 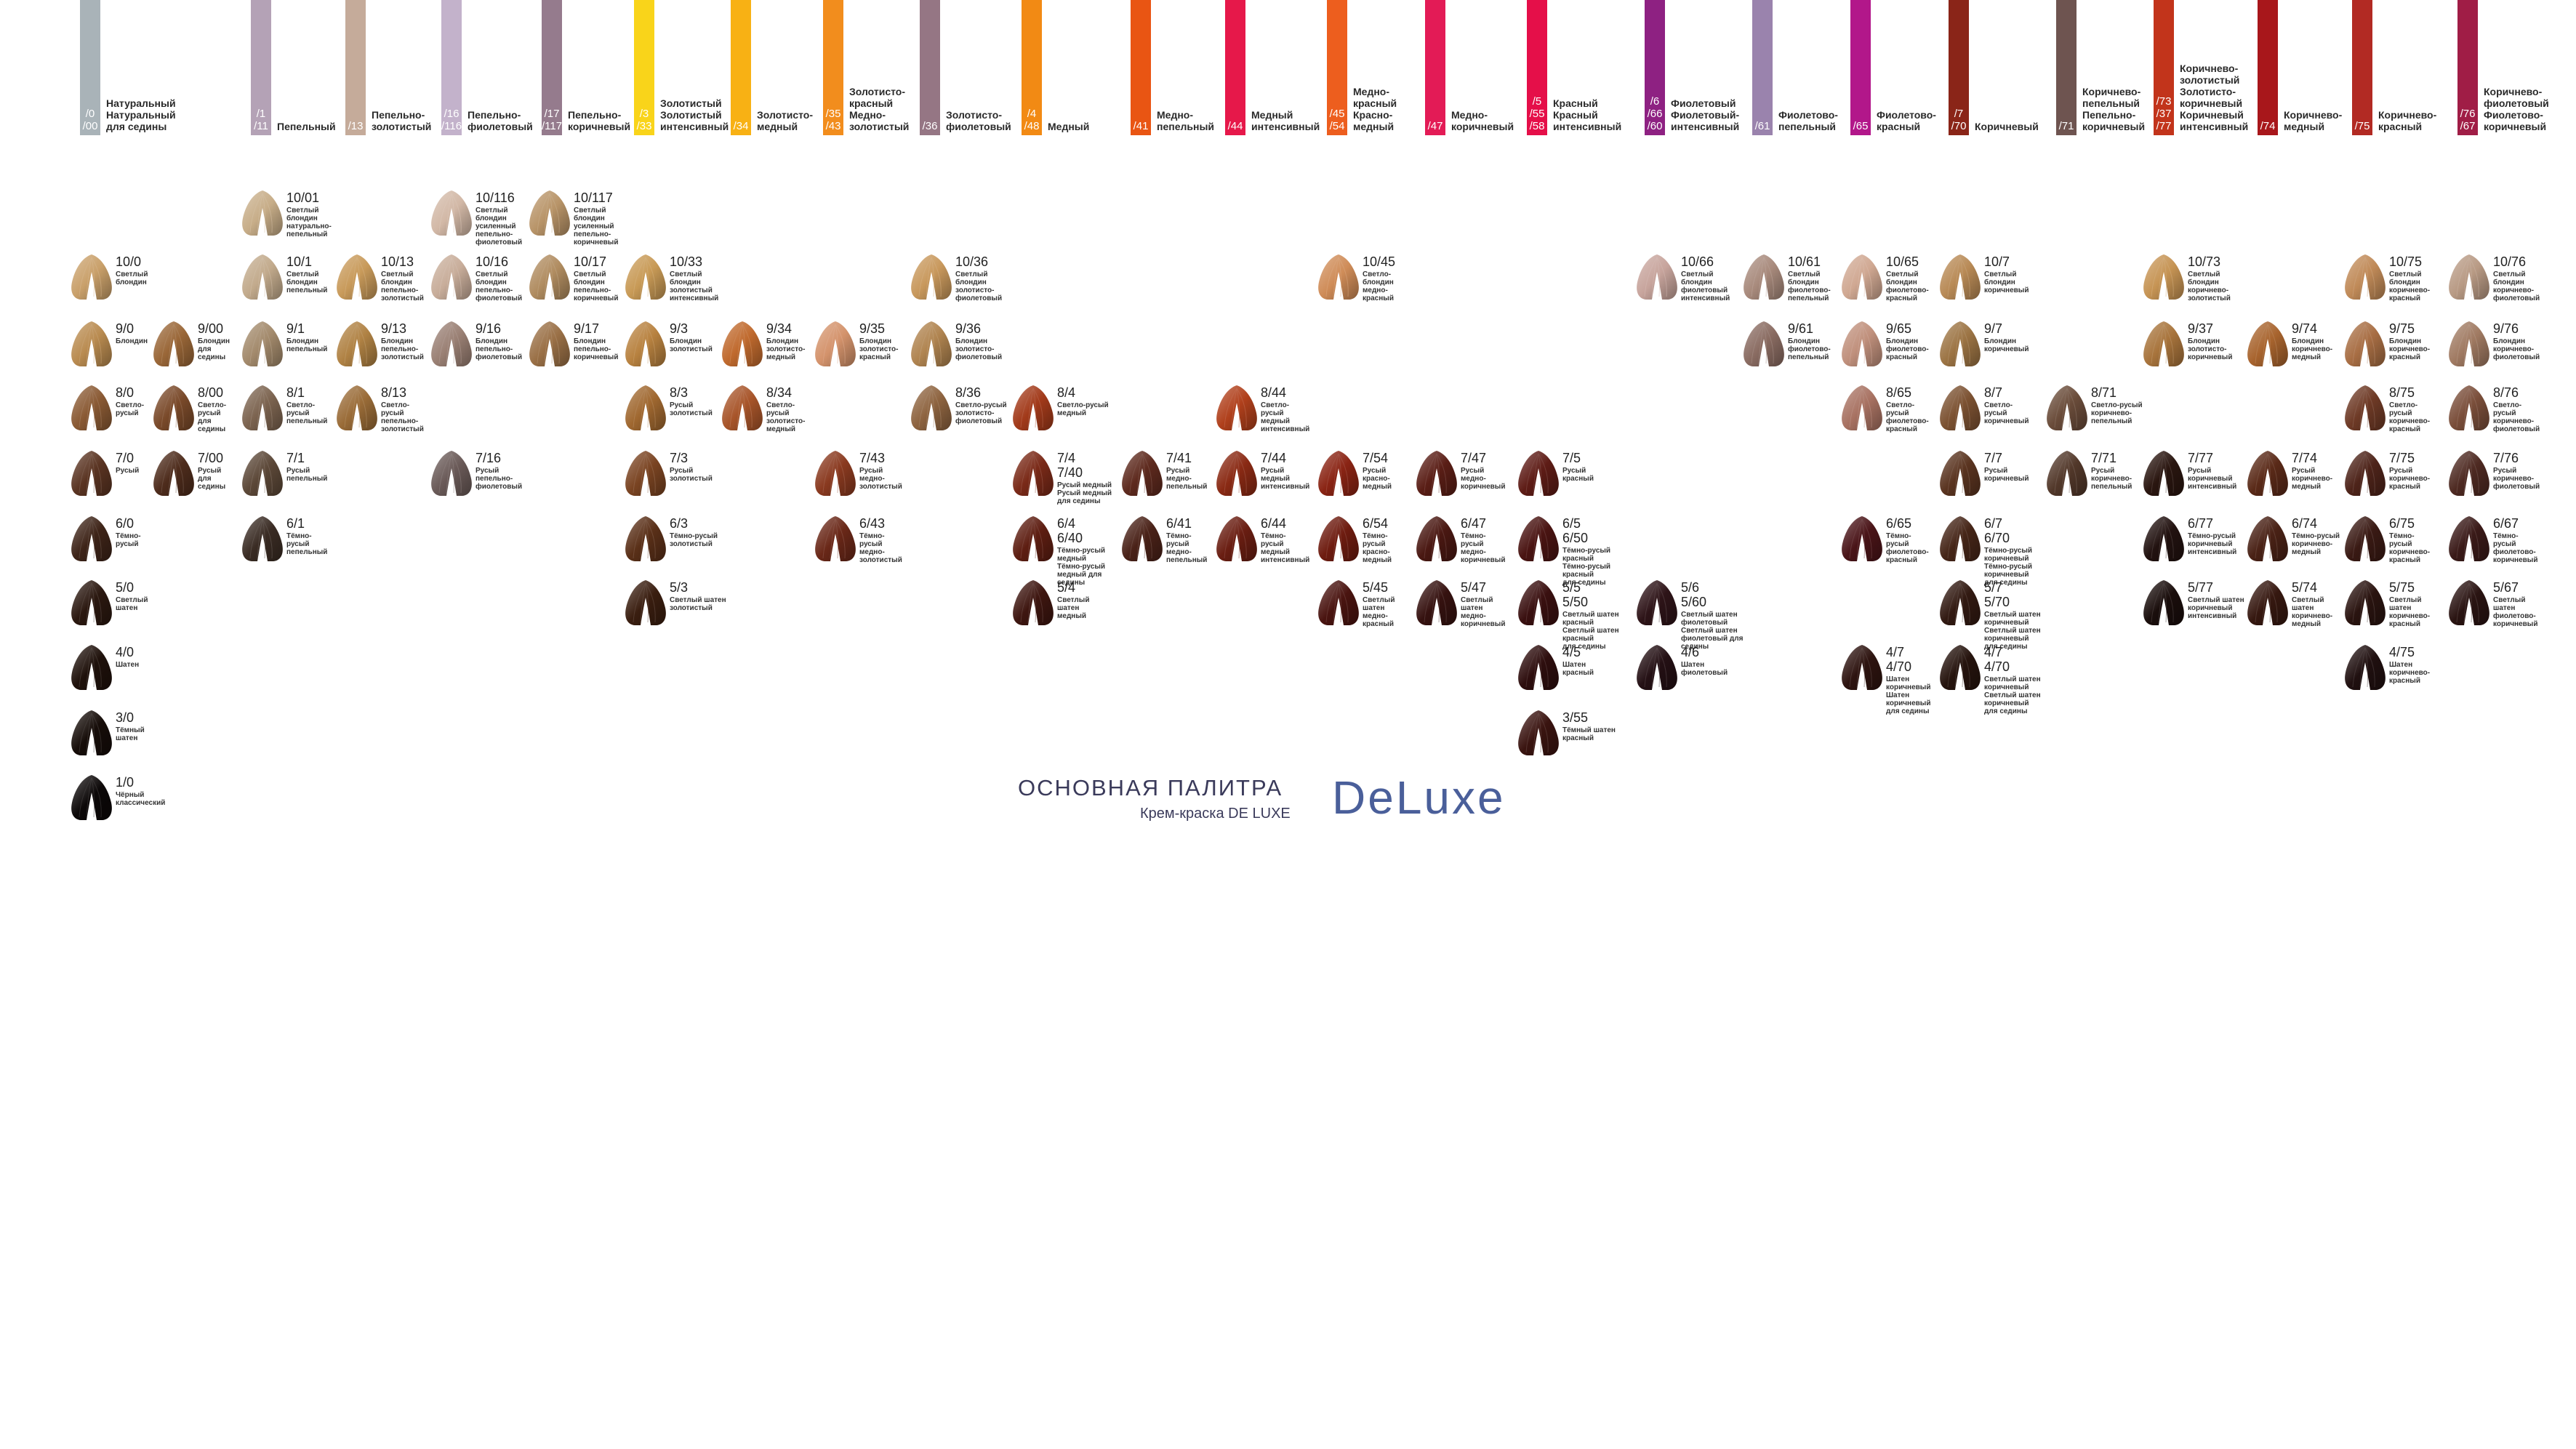 I want to click on shade-code: 7/74, so click(x=2305, y=458).